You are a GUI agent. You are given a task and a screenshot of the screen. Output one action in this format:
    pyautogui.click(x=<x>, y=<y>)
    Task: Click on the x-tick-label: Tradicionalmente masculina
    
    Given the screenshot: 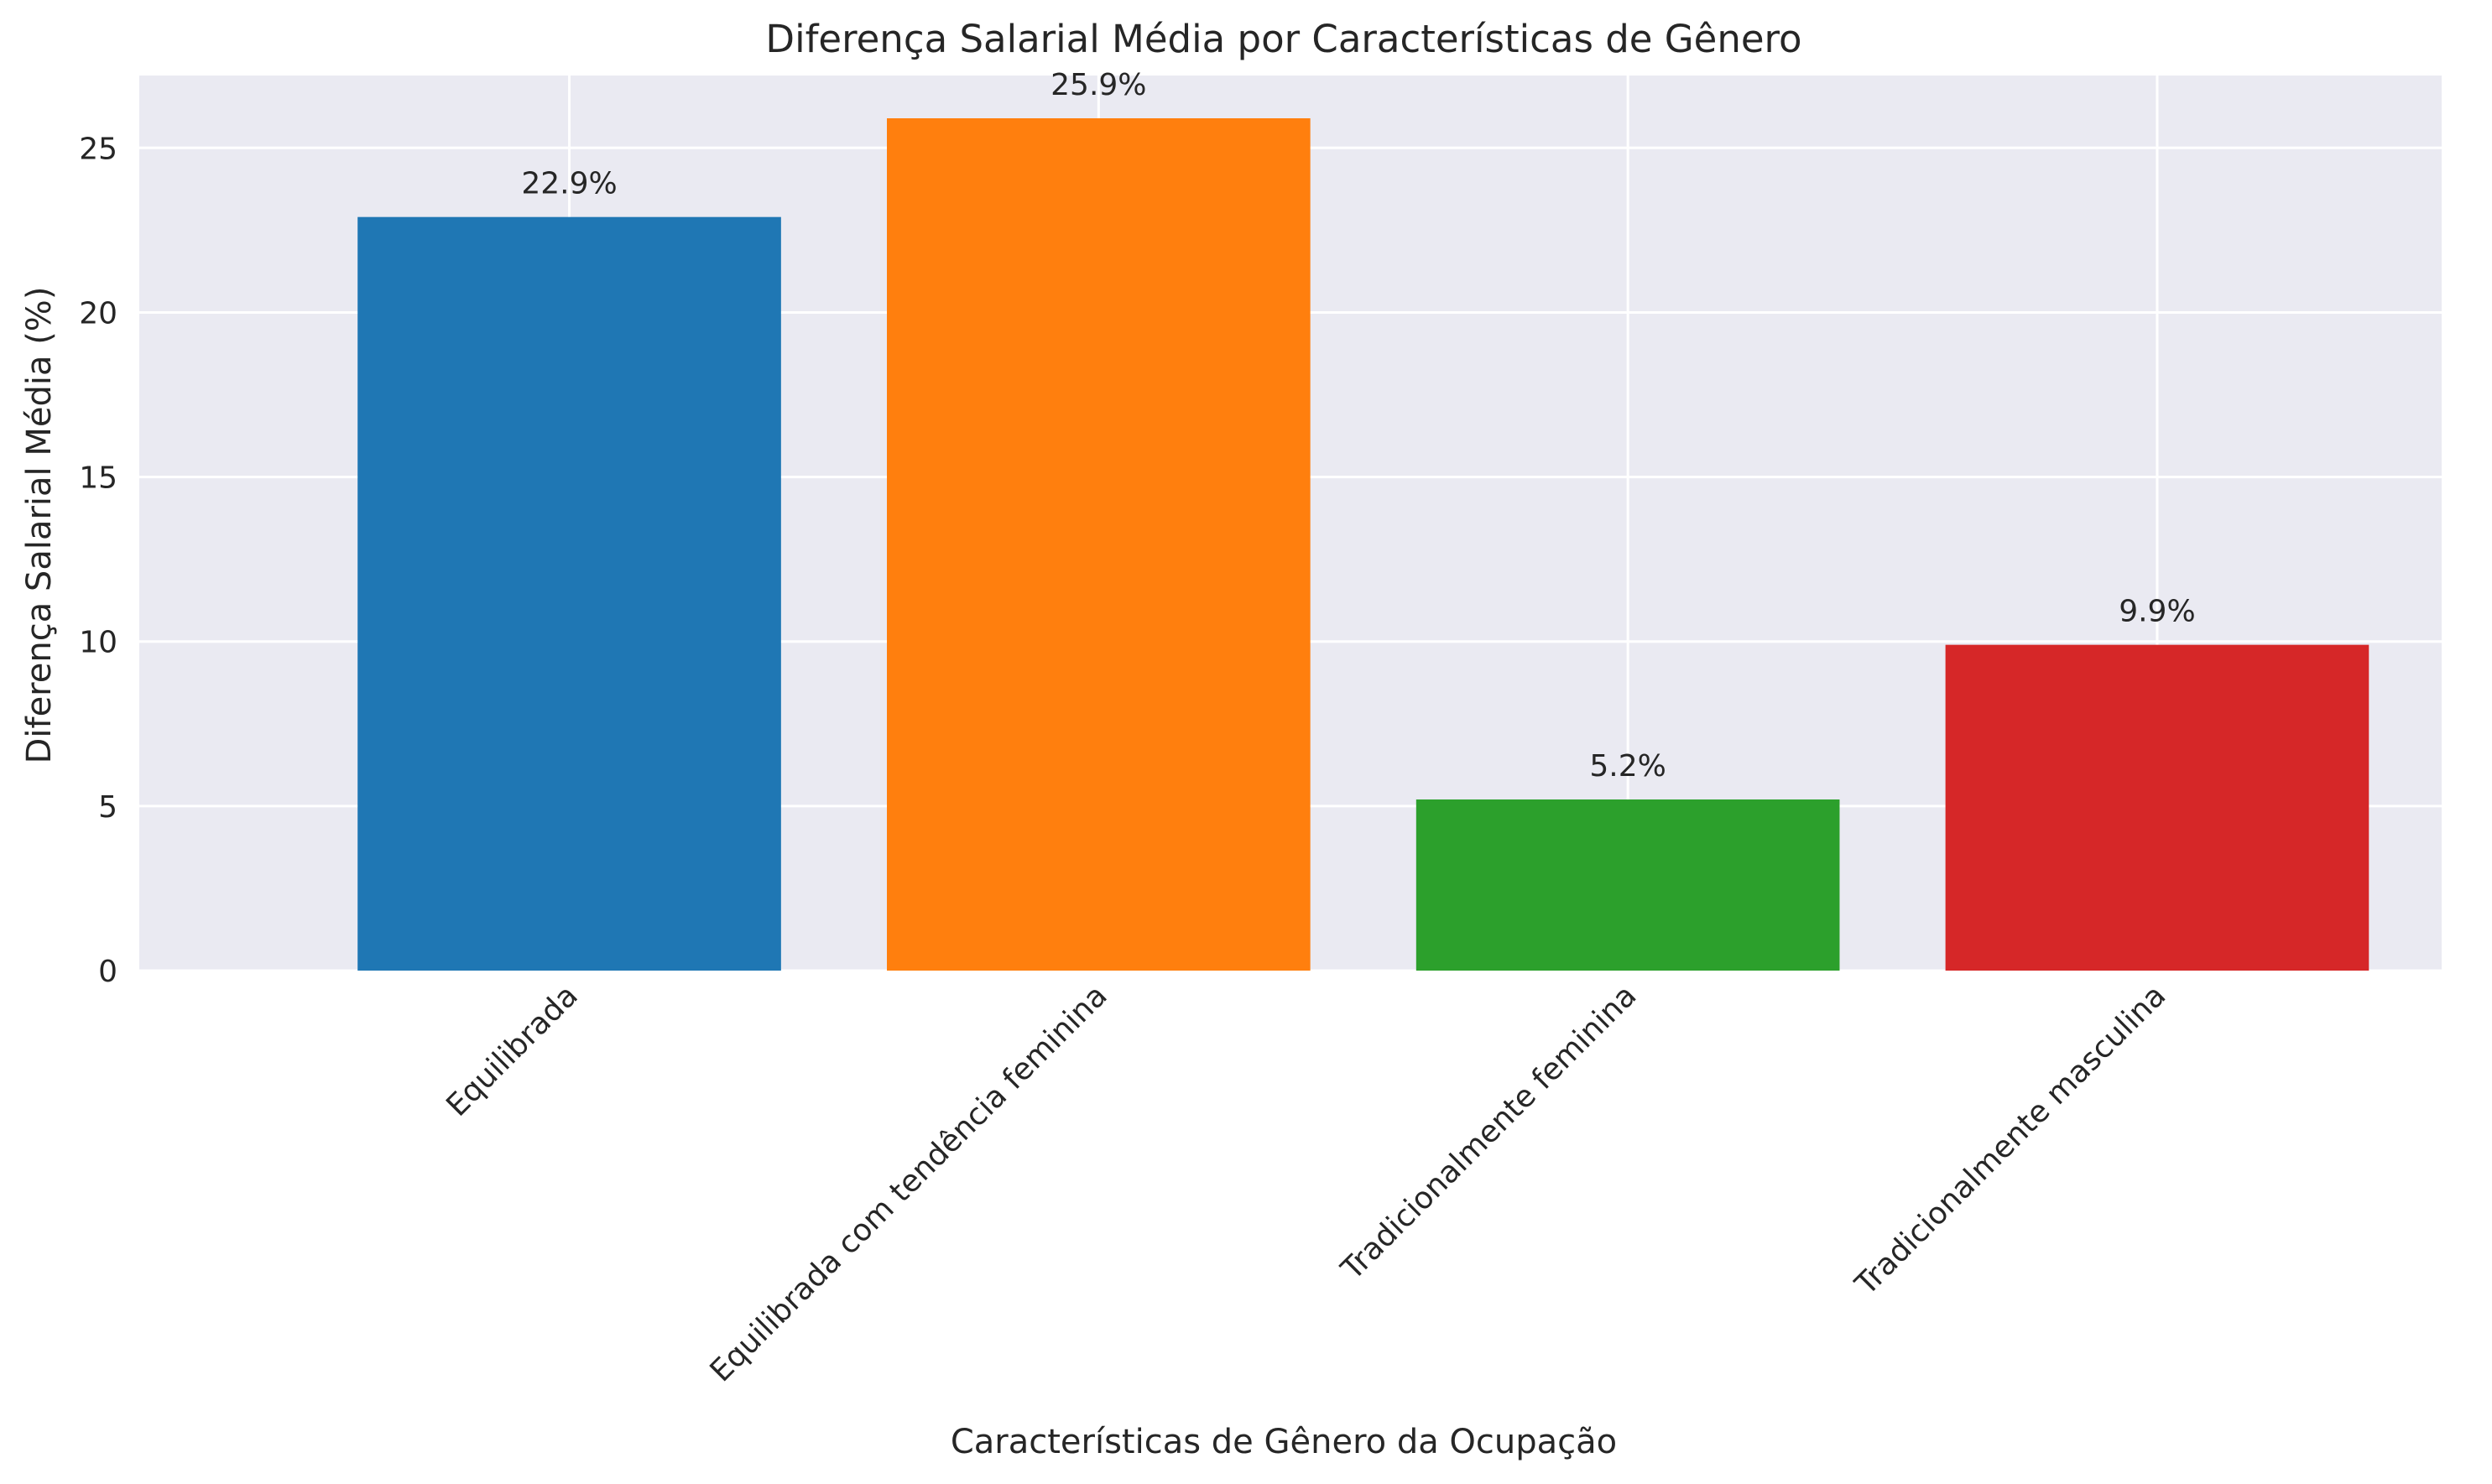 What is the action you would take?
    pyautogui.click(x=2010, y=1140)
    